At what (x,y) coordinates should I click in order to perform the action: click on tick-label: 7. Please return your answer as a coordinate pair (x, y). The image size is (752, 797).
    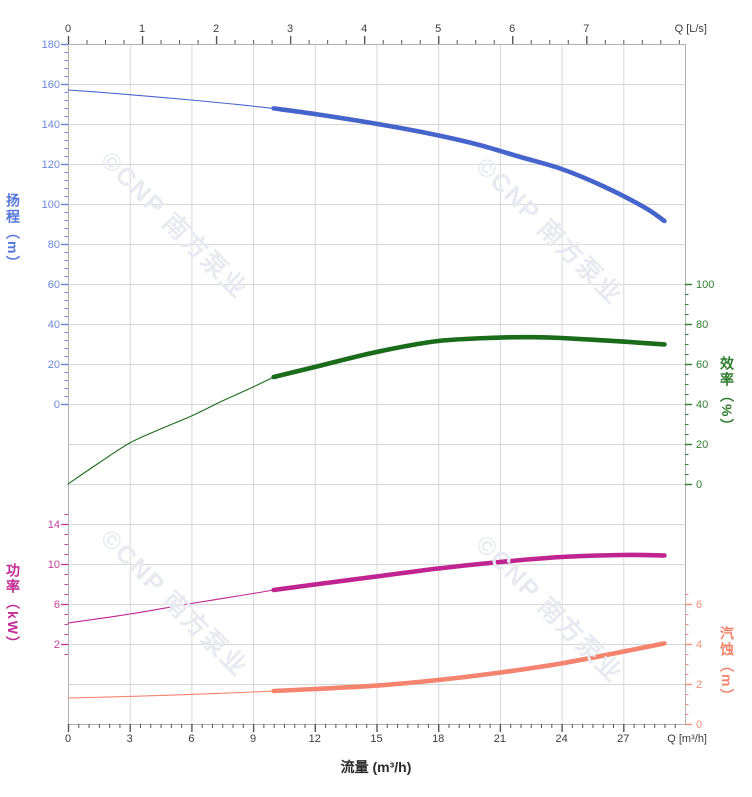
    Looking at the image, I should click on (586, 29).